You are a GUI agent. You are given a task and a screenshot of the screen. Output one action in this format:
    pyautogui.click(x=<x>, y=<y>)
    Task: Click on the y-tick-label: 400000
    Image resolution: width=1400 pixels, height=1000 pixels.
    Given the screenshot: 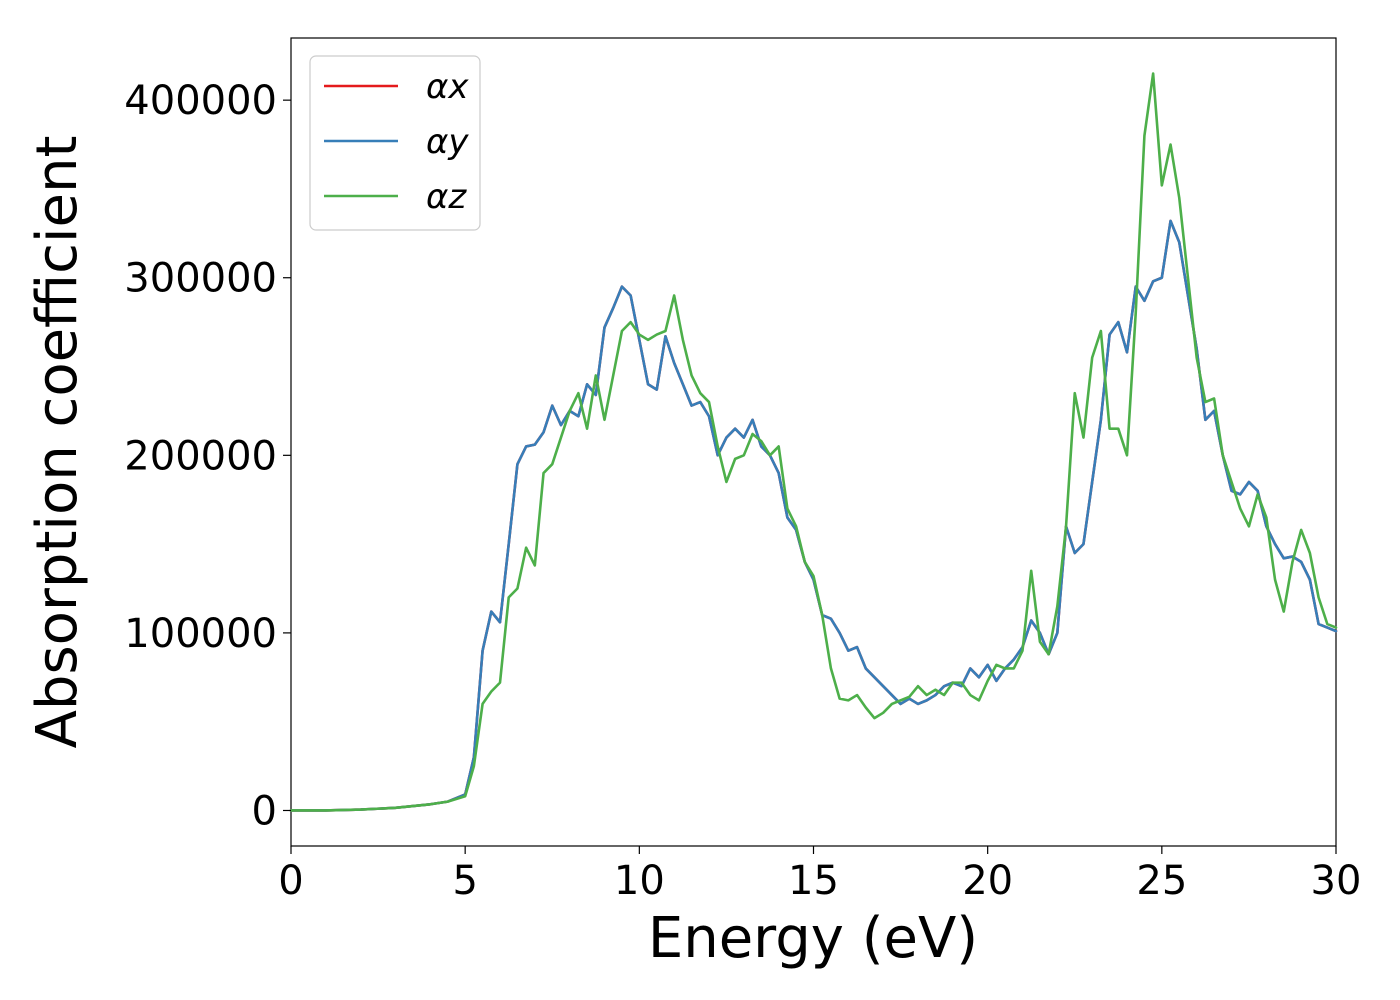 What is the action you would take?
    pyautogui.click(x=200, y=101)
    